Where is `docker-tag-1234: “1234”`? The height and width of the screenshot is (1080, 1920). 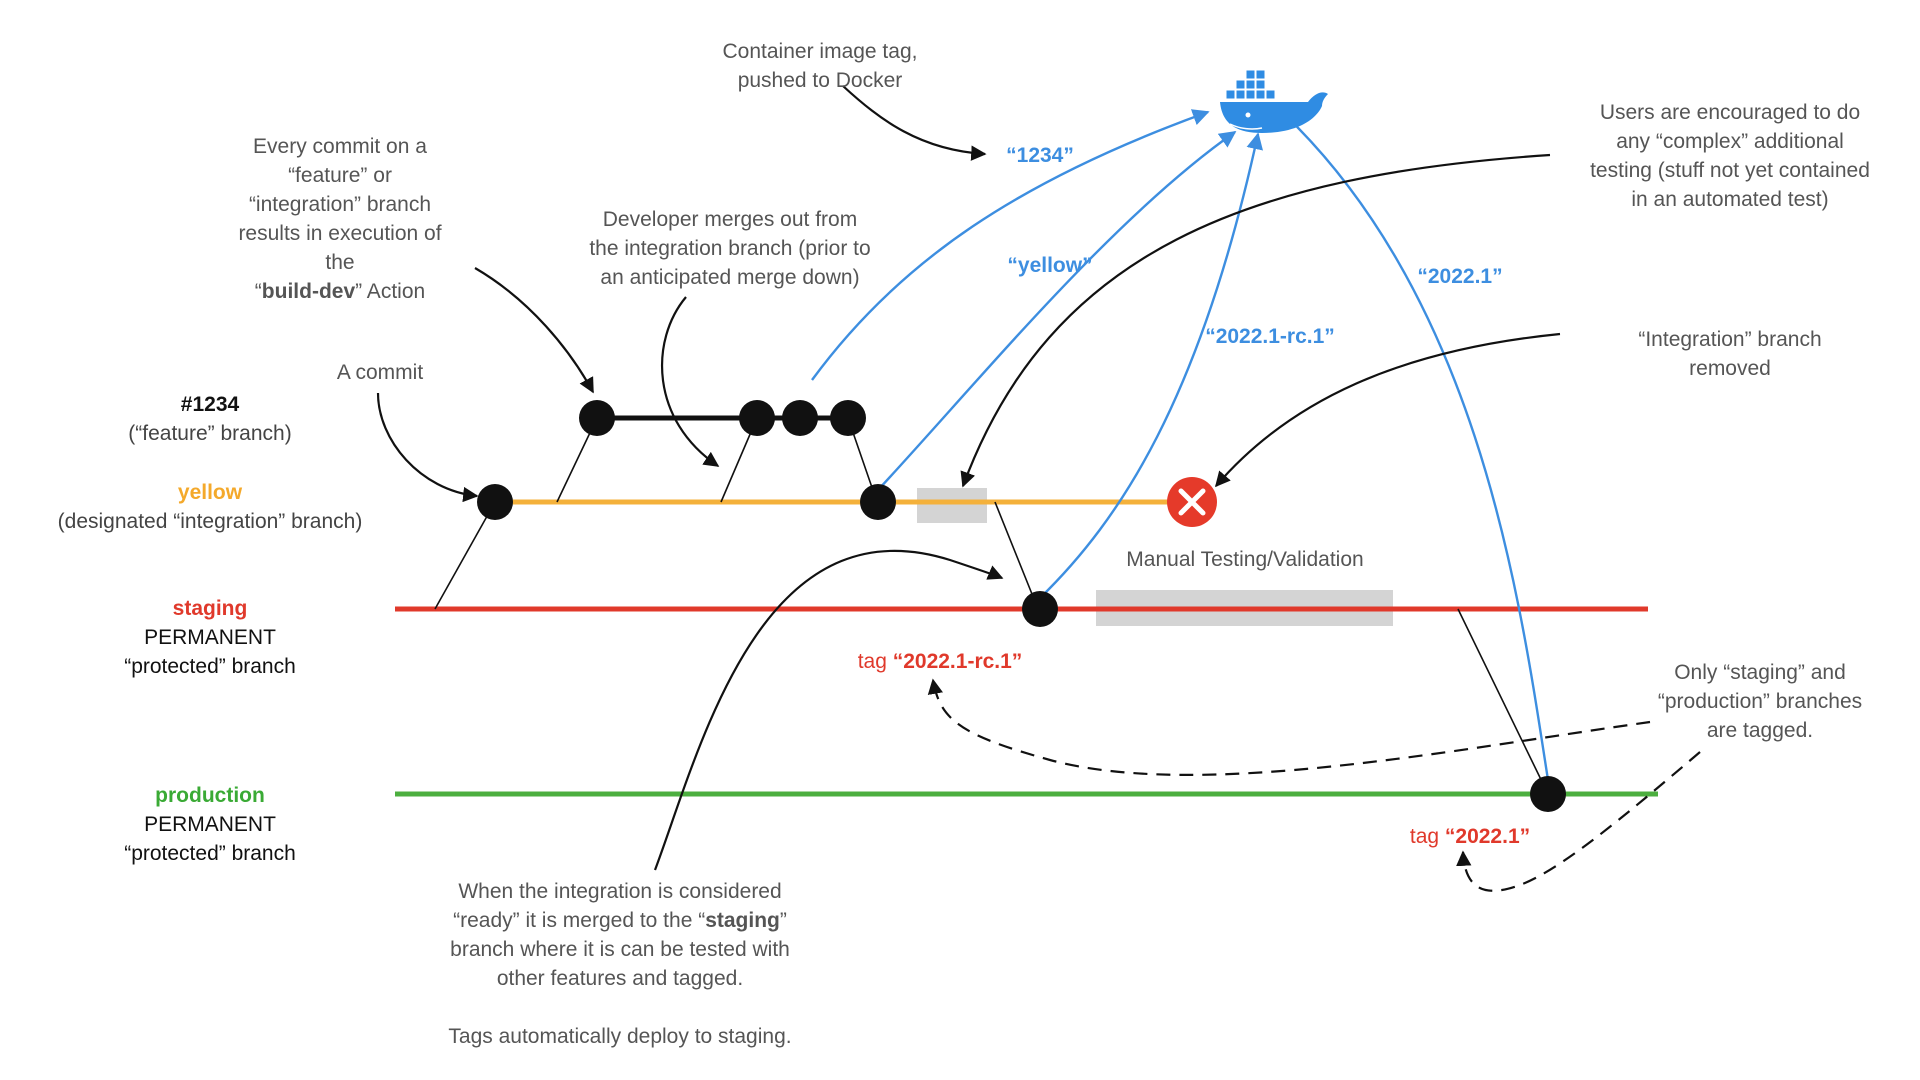 docker-tag-1234: “1234” is located at coordinates (1040, 155).